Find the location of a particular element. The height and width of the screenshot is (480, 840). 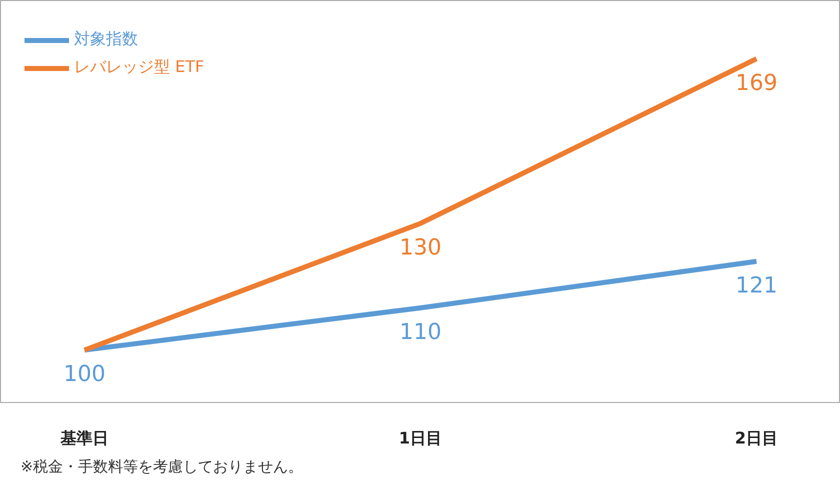

legend-label: 対象指数 is located at coordinates (106, 39).